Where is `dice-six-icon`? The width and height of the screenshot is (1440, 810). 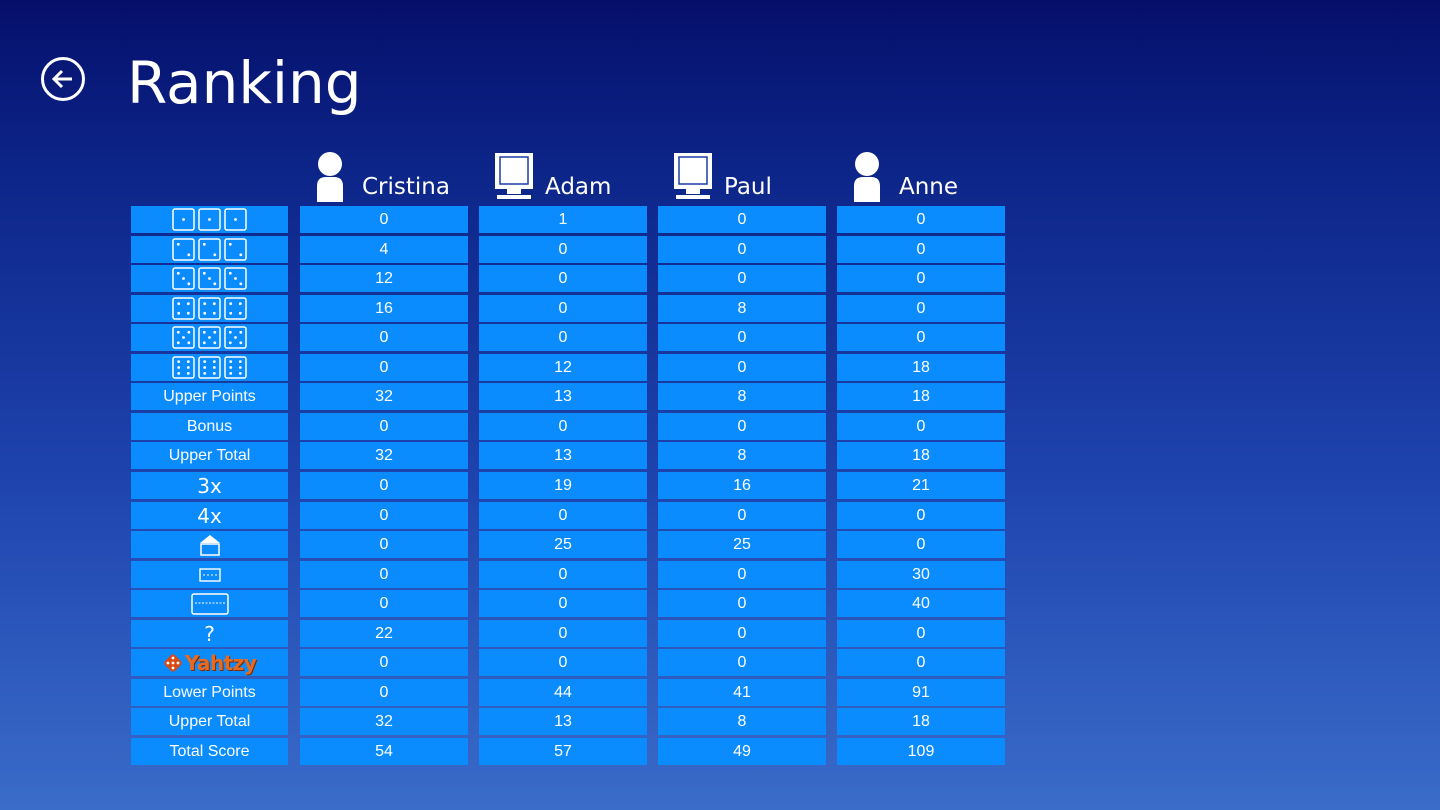 dice-six-icon is located at coordinates (209, 367).